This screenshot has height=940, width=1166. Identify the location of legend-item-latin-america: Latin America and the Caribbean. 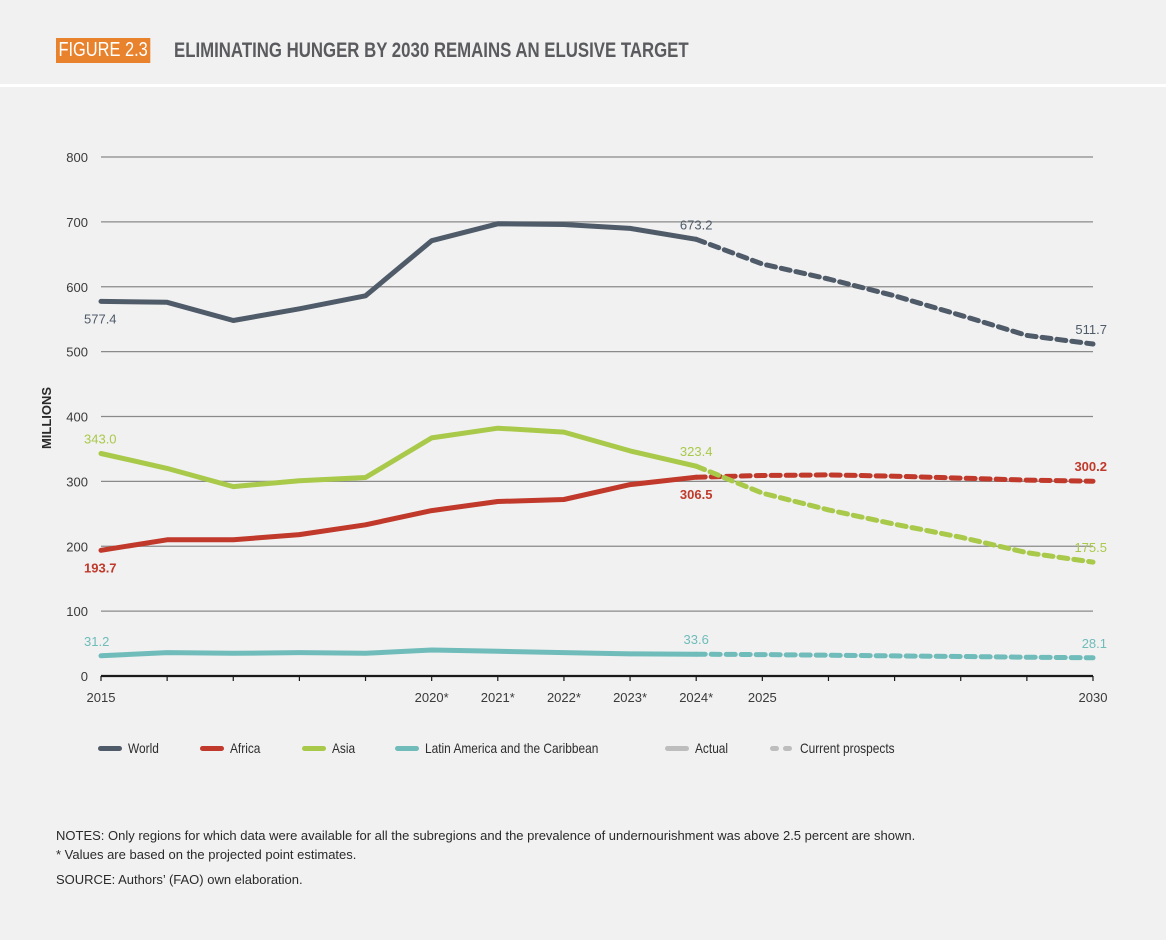
(512, 748).